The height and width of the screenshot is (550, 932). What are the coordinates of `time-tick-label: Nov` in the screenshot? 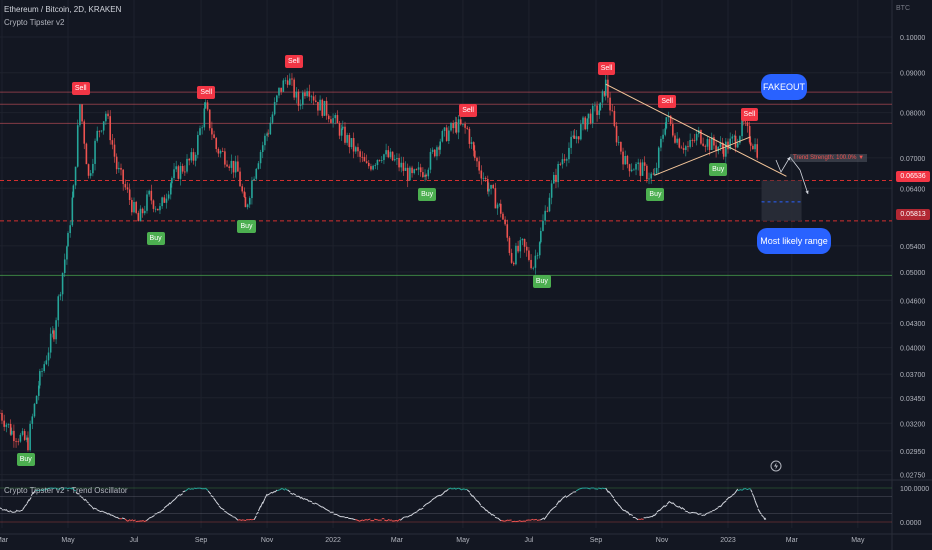 It's located at (267, 540).